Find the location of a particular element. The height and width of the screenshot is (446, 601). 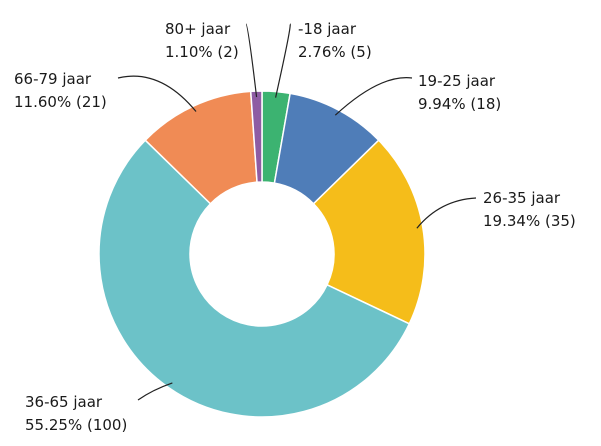

slice-label-name: 80+ jaar is located at coordinates (198, 29).